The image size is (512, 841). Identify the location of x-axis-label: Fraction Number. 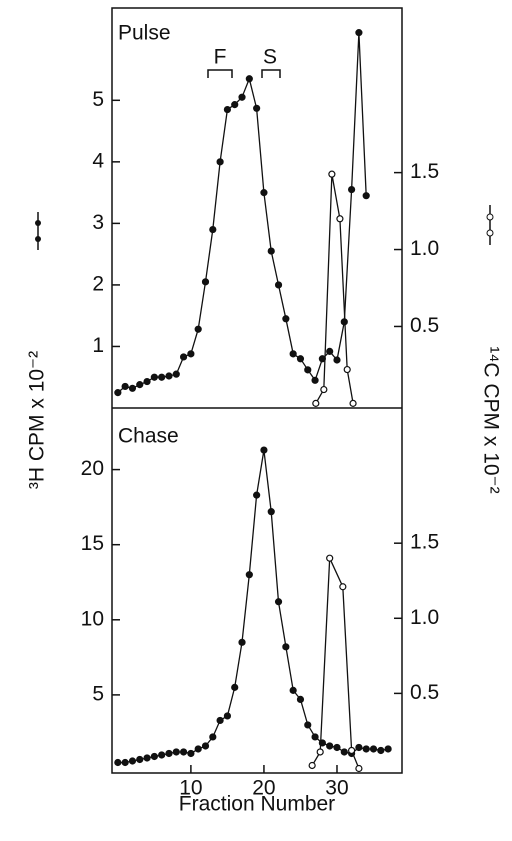
(257, 804).